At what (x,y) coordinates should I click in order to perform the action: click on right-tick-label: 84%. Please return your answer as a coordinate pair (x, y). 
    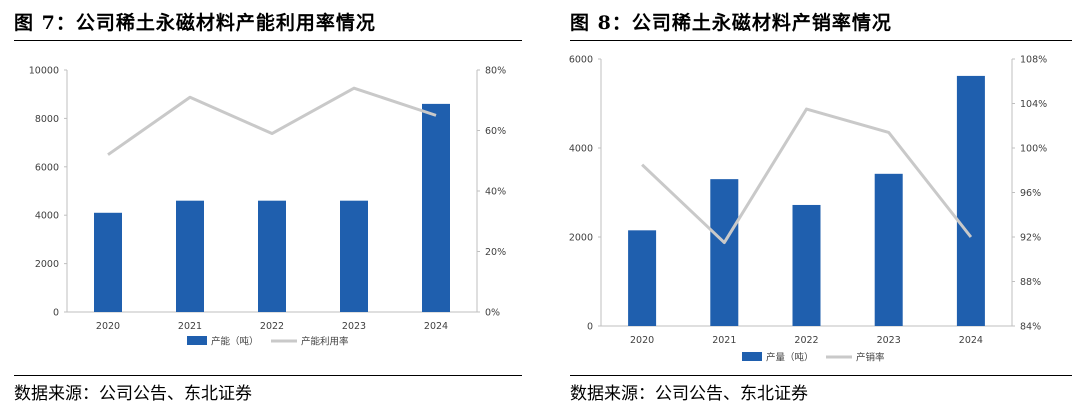
    Looking at the image, I should click on (1030, 327).